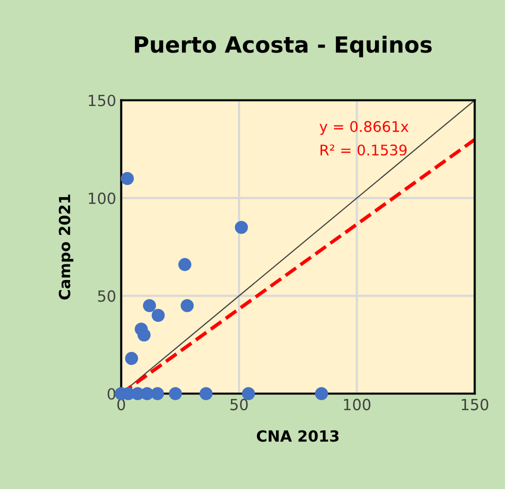 The image size is (505, 489). I want to click on annotation: y = 0.8661x, so click(364, 128).